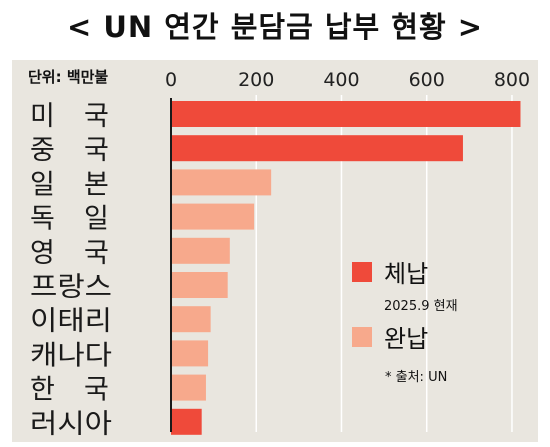 The height and width of the screenshot is (447, 550). Describe the element at coordinates (406, 339) in the screenshot. I see `legend-label-paid: 완납` at that location.